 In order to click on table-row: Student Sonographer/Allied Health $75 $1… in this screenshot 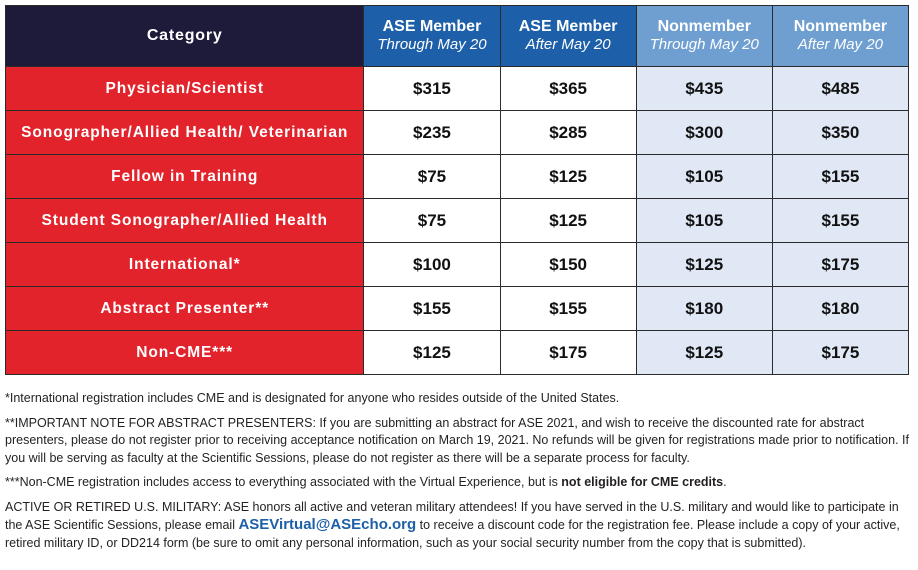, I will do `click(457, 220)`.